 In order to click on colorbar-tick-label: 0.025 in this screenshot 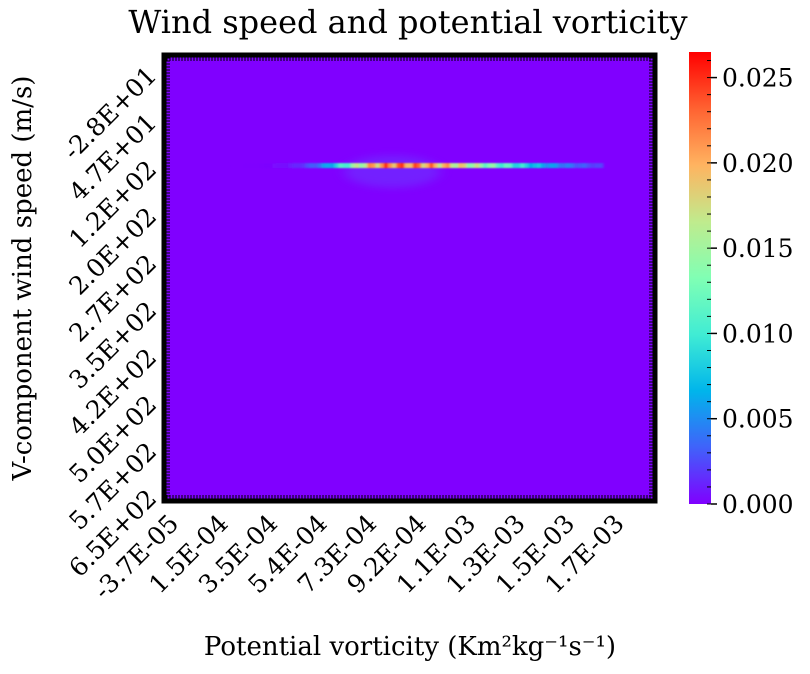, I will do `click(758, 78)`.